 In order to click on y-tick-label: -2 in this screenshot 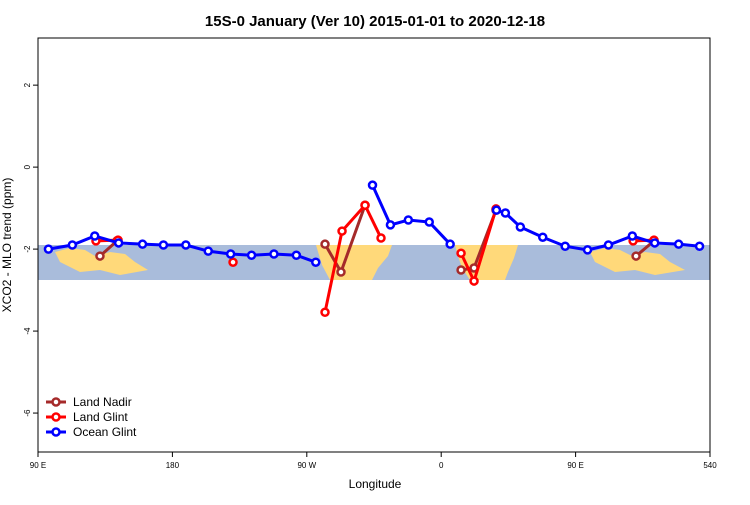, I will do `click(27, 249)`.